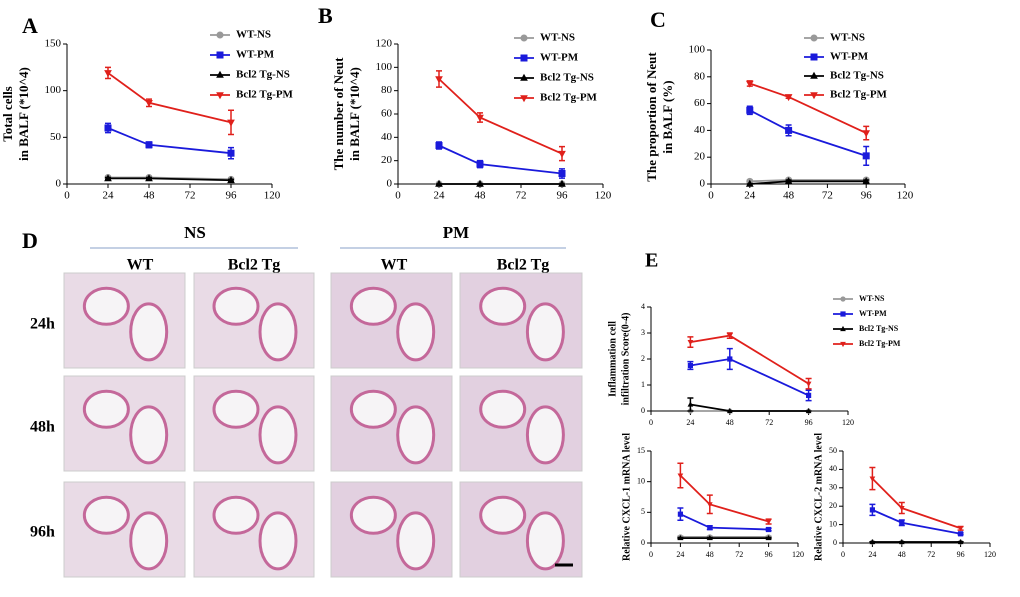 The width and height of the screenshot is (1020, 597). What do you see at coordinates (818, 497) in the screenshot?
I see `y-axis-label: Relative CXCL-2 mRNA level` at bounding box center [818, 497].